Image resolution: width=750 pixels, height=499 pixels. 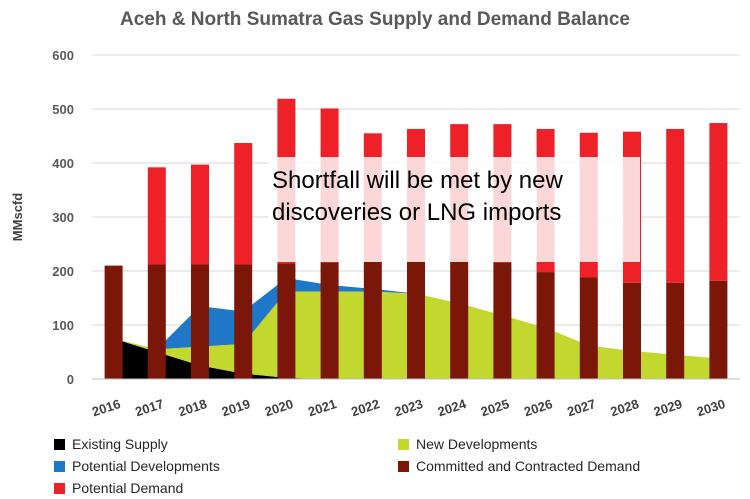 What do you see at coordinates (149, 407) in the screenshot?
I see `x-tick-label: 2017` at bounding box center [149, 407].